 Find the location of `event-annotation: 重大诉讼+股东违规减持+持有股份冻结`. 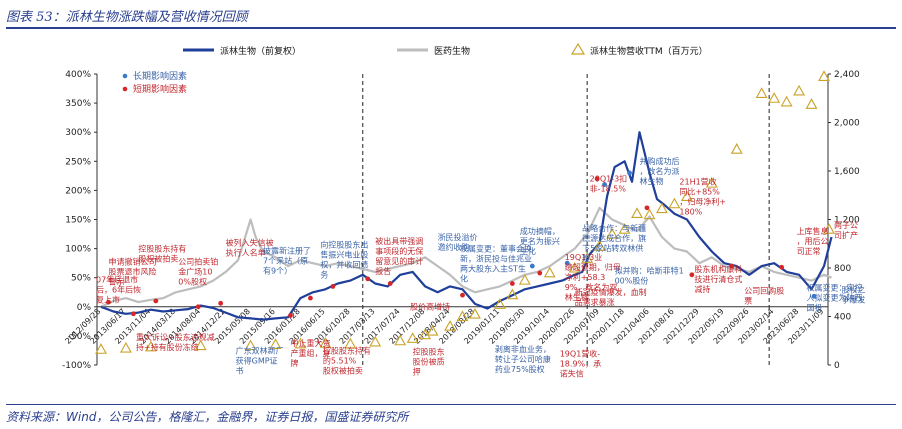

event-annotation: 重大诉讼+股东违规减持+持有股份冻结 is located at coordinates (175, 342).